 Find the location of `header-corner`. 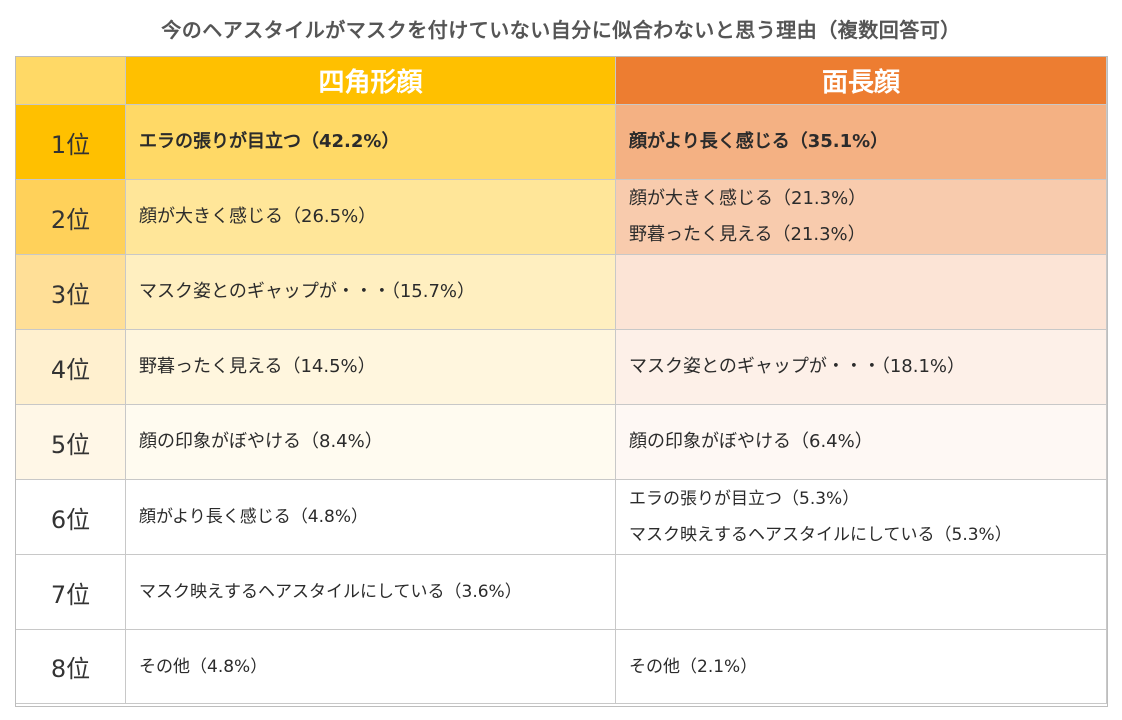

header-corner is located at coordinates (71, 81).